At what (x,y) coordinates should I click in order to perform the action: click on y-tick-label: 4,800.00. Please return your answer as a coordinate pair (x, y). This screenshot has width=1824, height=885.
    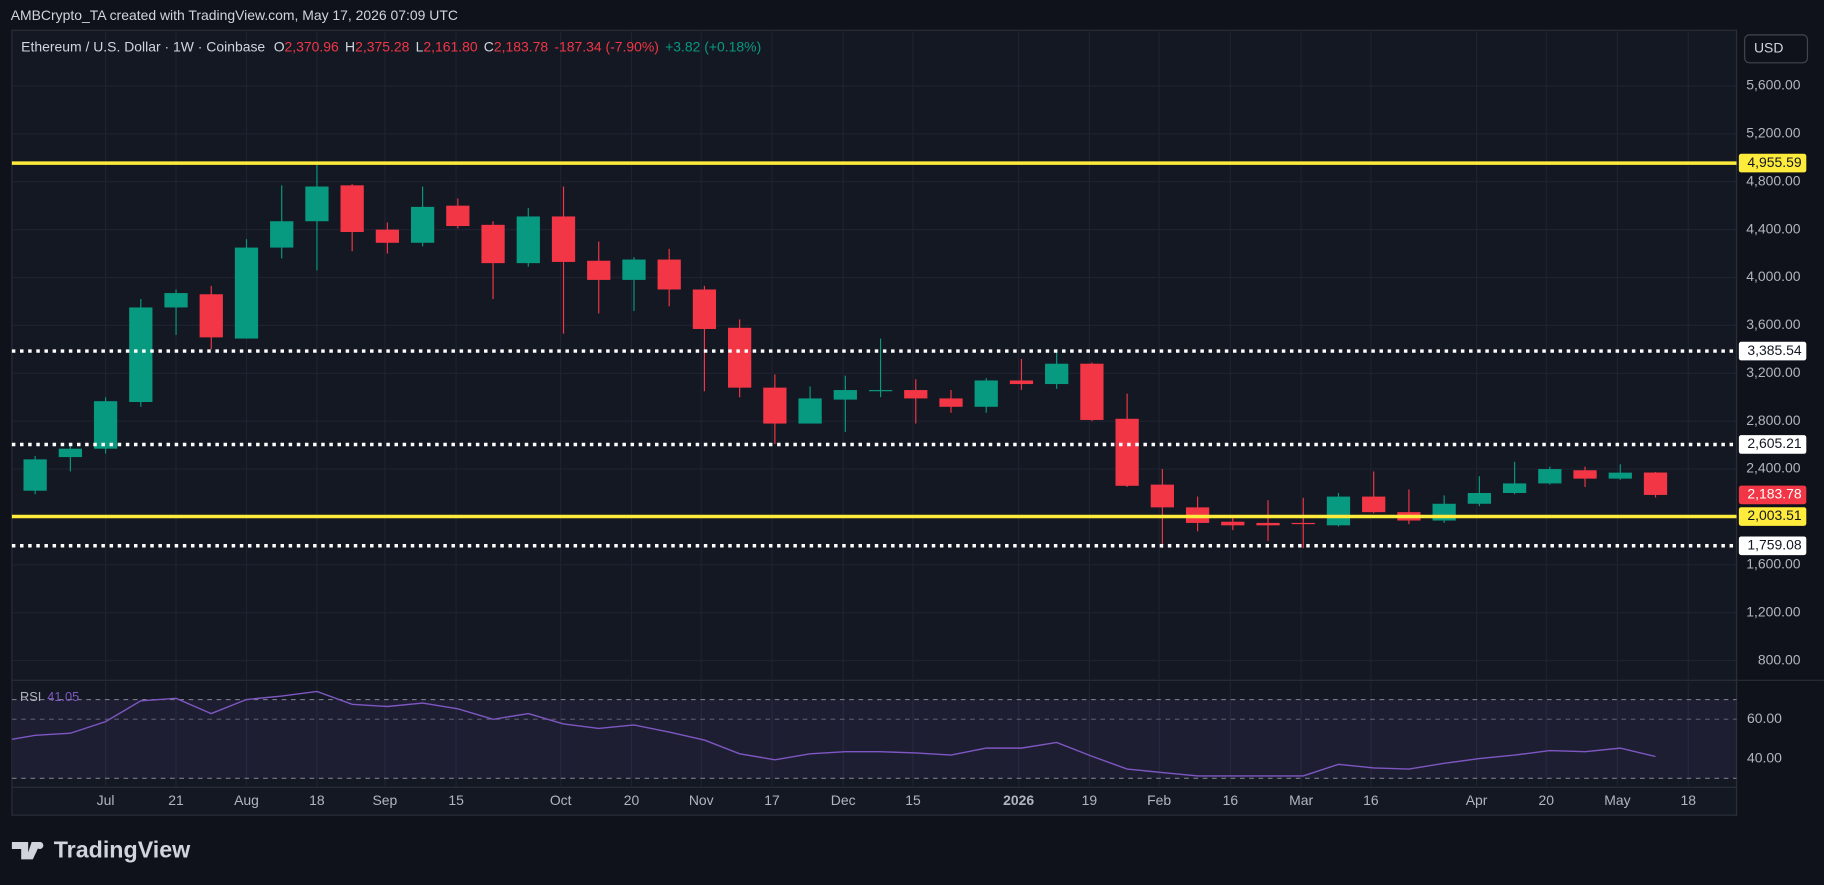
    Looking at the image, I should click on (1773, 180).